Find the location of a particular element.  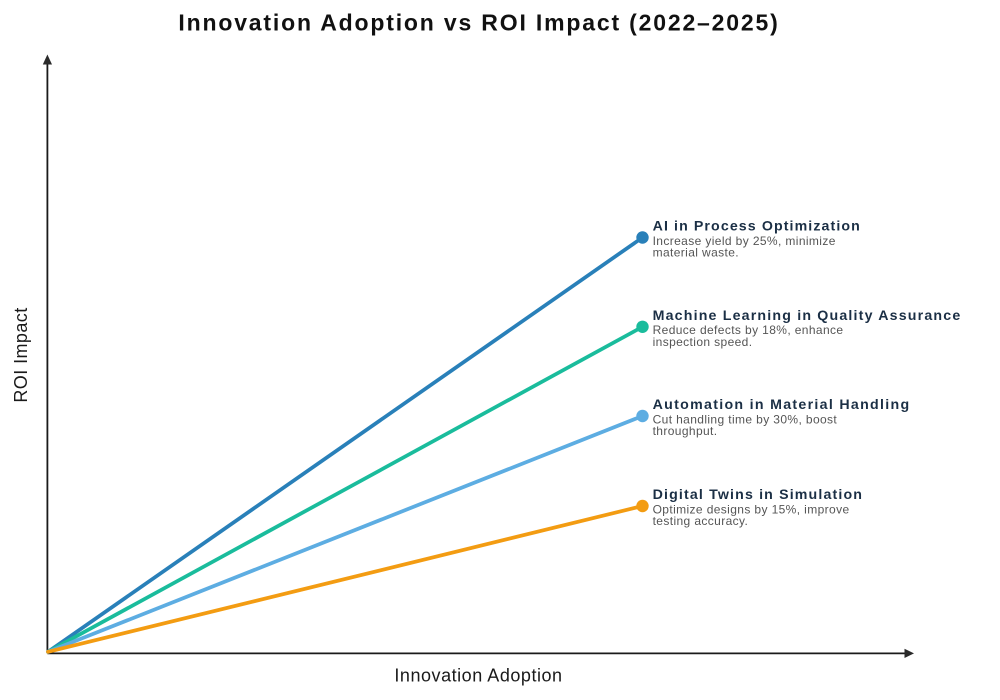

svg-text:Optimize designs by 15%, impro: Optimize designs by 15%, improve is located at coordinates (751, 509).